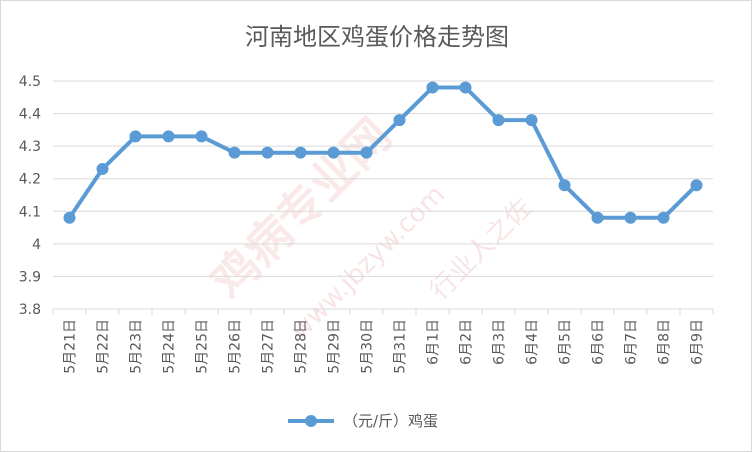  What do you see at coordinates (467, 342) in the screenshot?
I see `x-tick-label: 6月2日` at bounding box center [467, 342].